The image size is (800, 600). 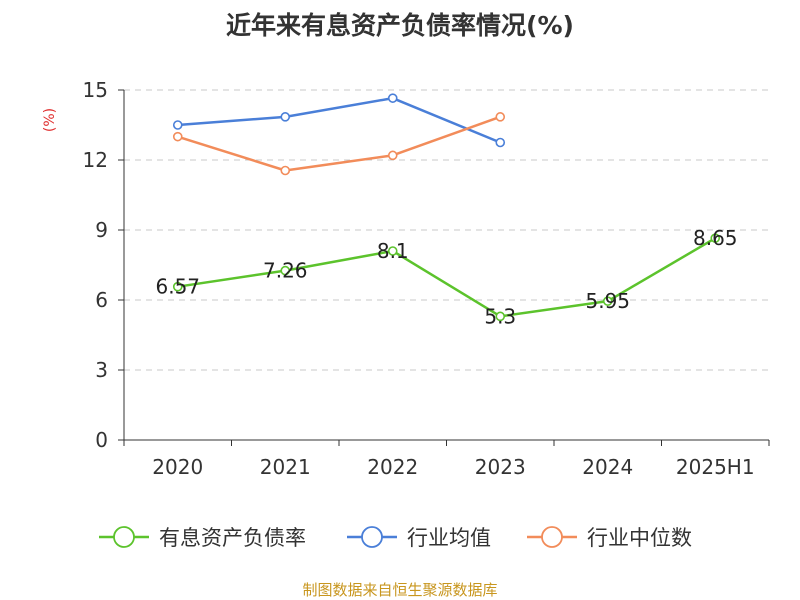 I want to click on data-label: 6.57, so click(x=177, y=287).